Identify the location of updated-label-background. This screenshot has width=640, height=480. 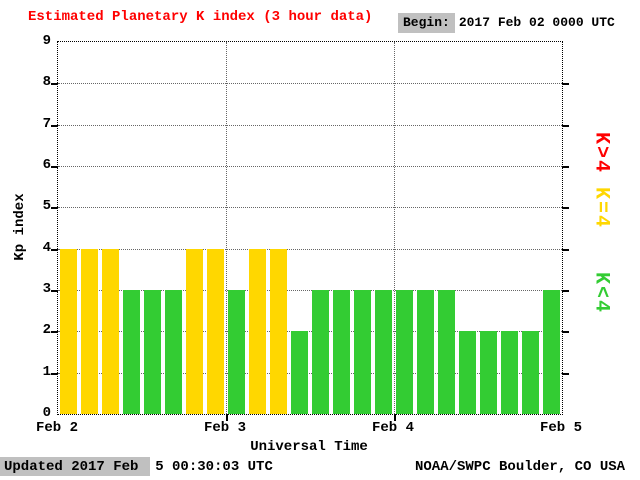
(75, 466).